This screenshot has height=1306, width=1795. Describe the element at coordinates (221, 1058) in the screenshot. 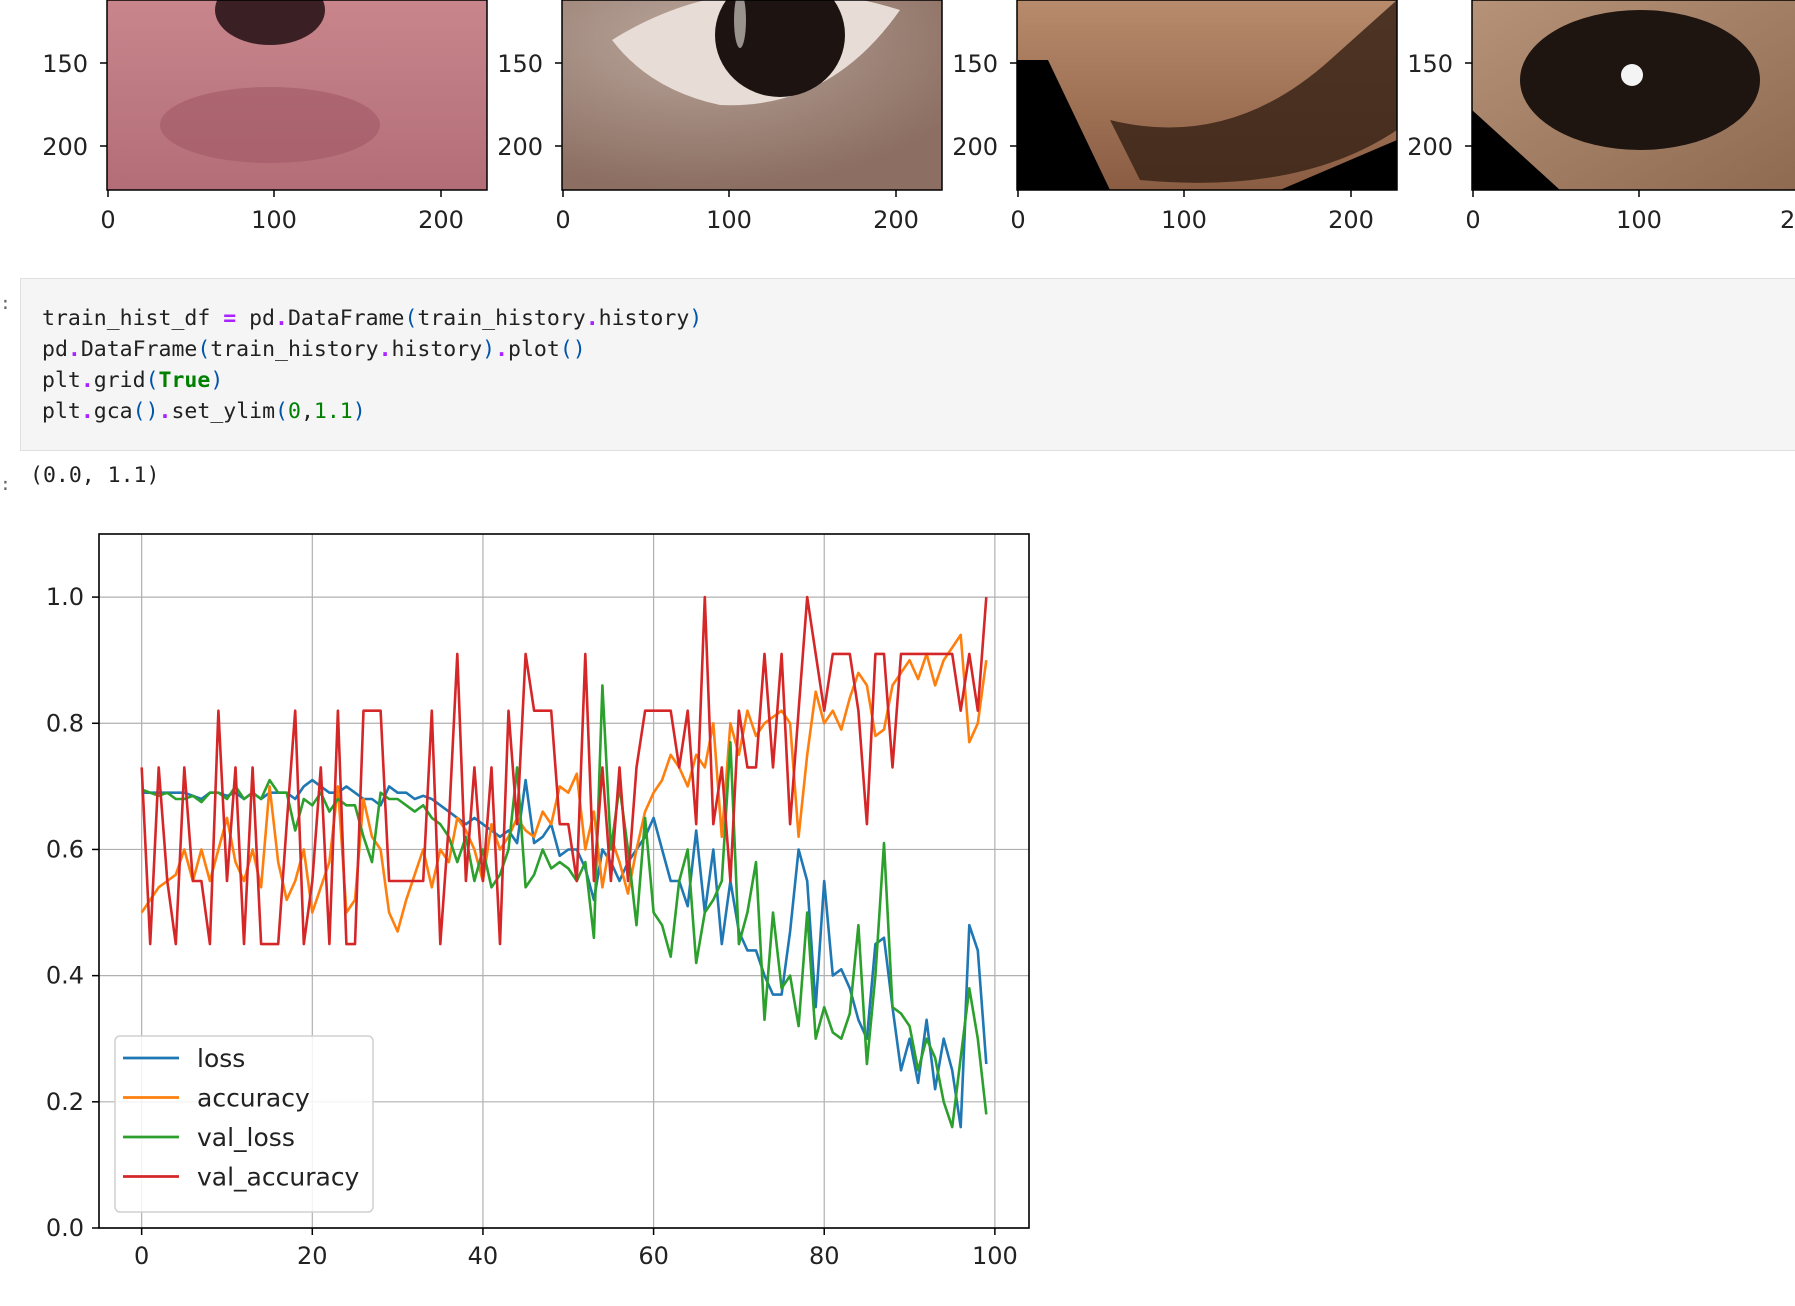

I see `legend-label: loss` at that location.